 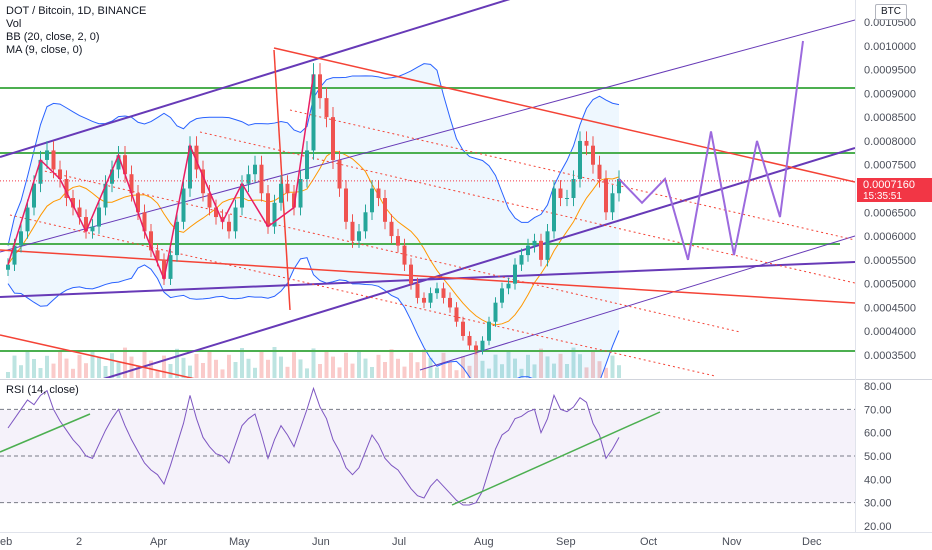 What do you see at coordinates (878, 387) in the screenshot?
I see `rsi-axis-label: 80.00` at bounding box center [878, 387].